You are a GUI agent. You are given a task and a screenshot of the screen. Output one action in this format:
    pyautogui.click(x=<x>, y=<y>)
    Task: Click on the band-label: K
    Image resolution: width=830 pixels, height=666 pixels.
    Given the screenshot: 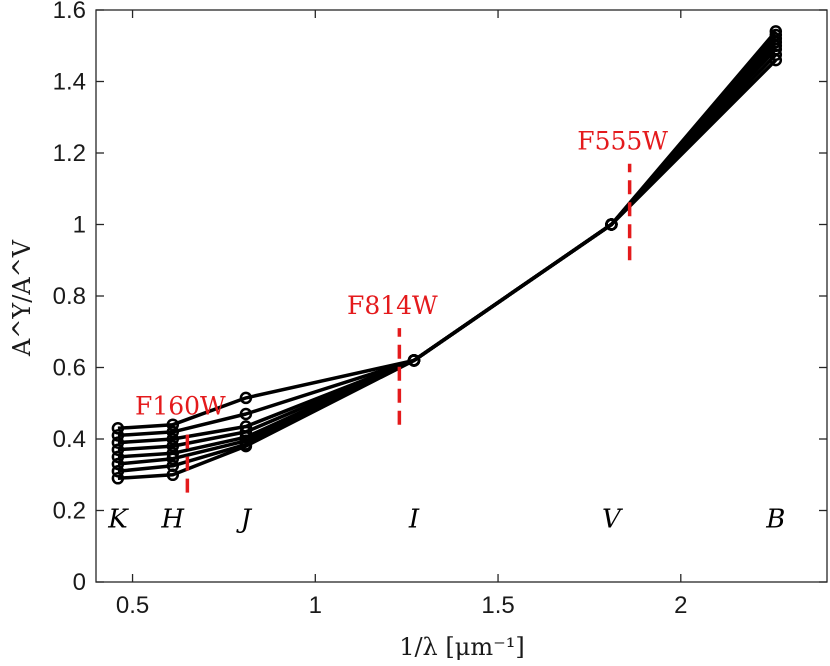 What is the action you would take?
    pyautogui.click(x=118, y=520)
    